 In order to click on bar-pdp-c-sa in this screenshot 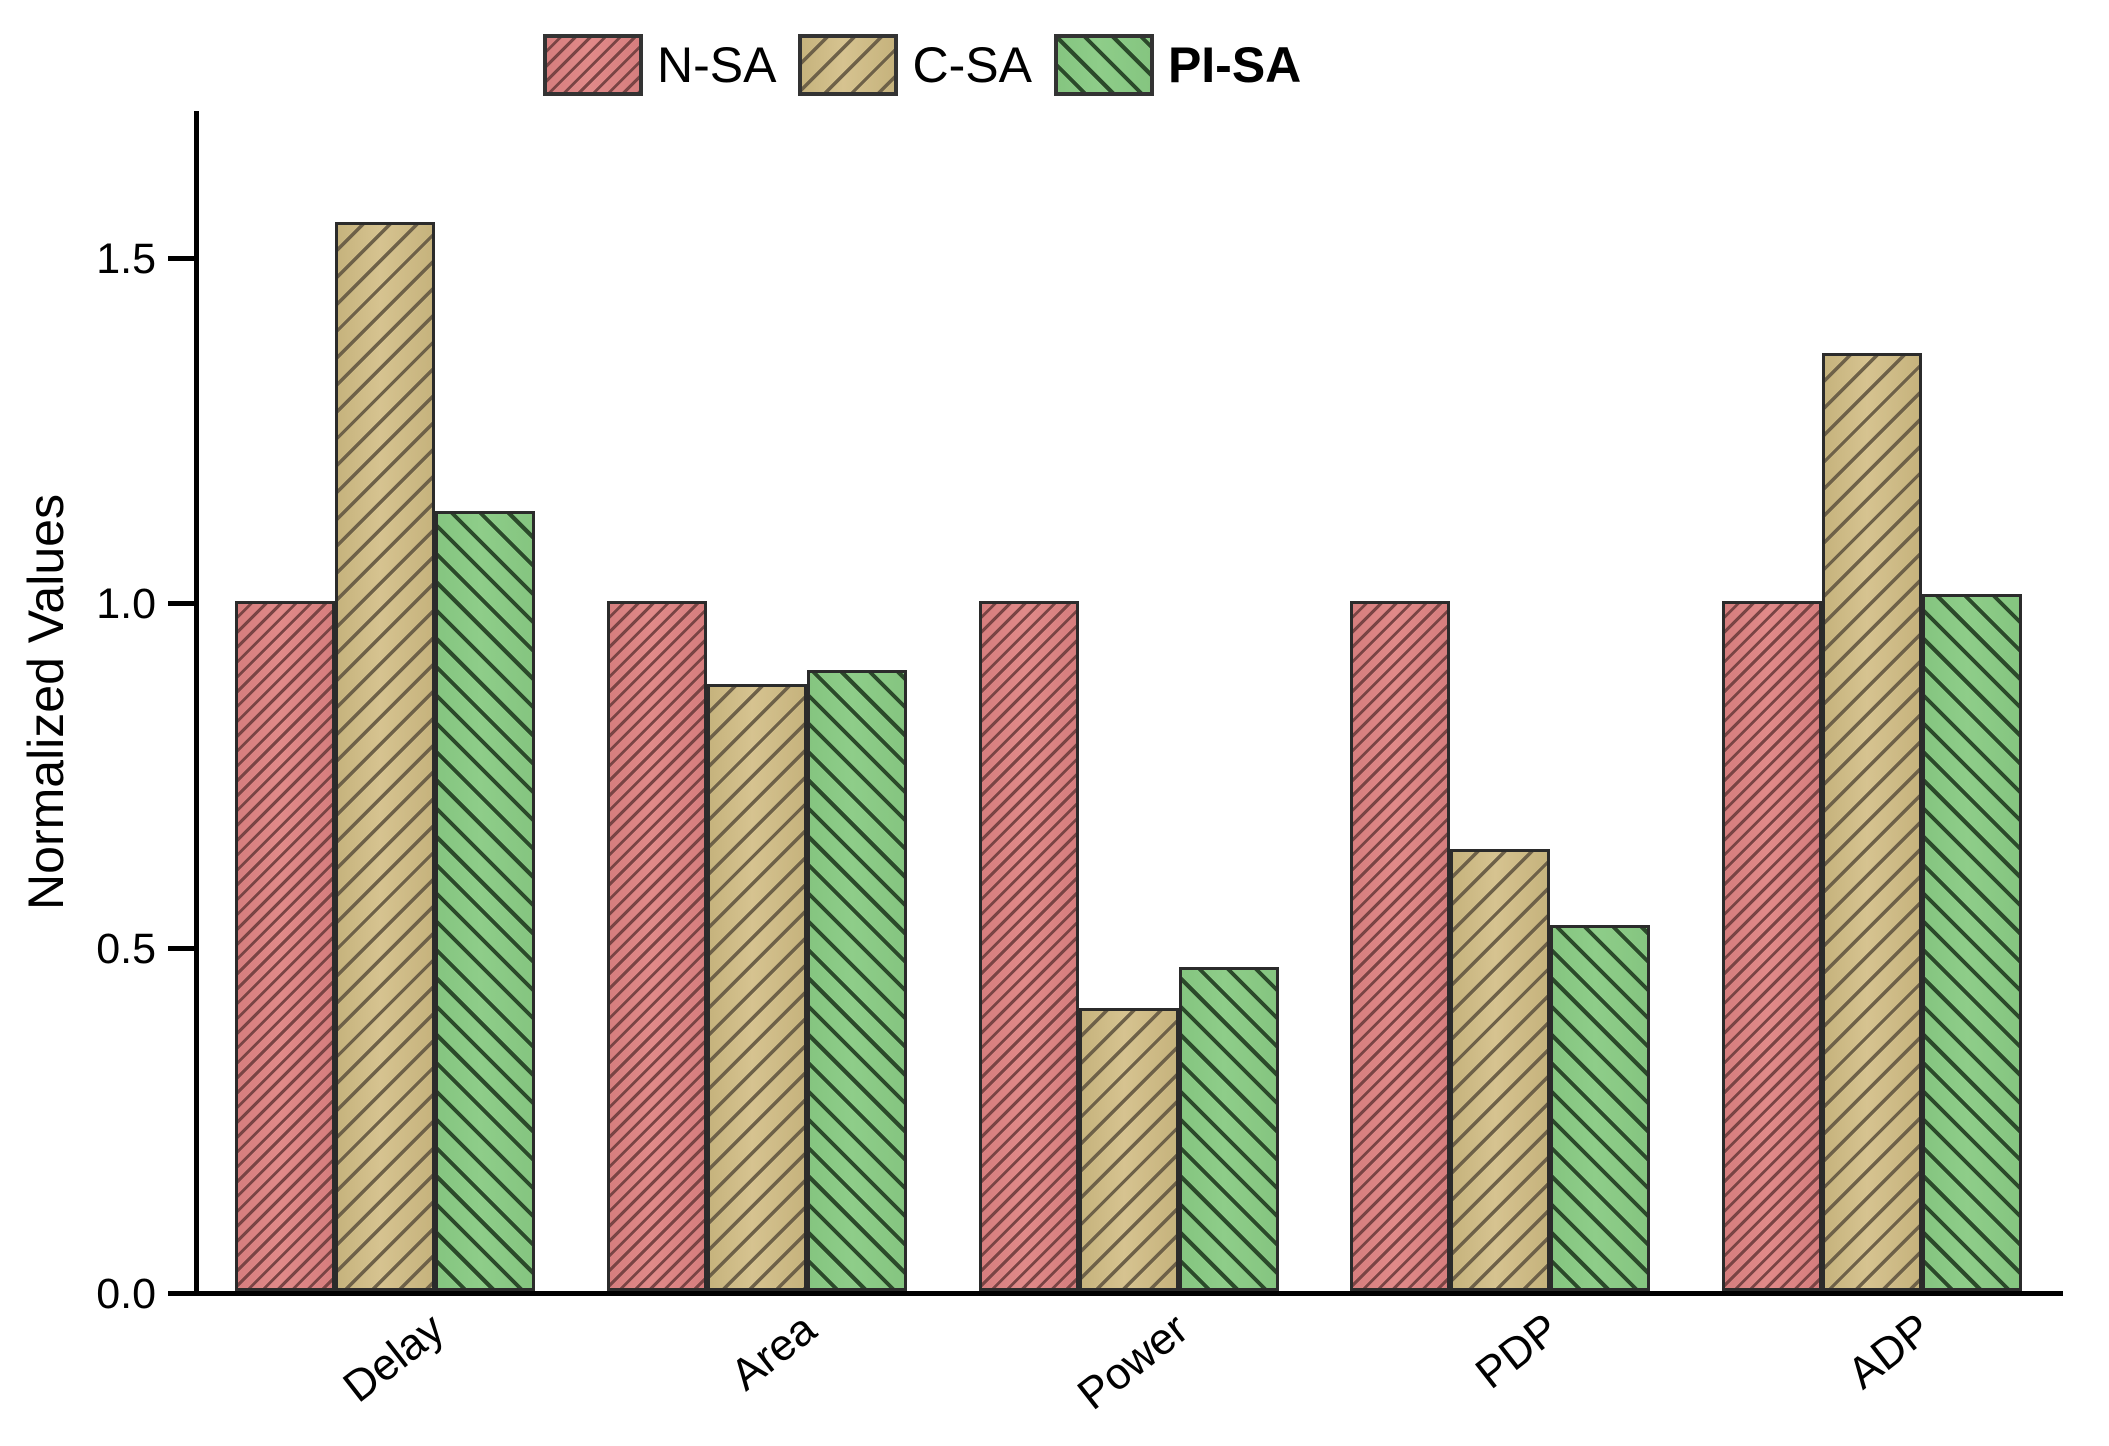, I will do `click(1500, 1070)`.